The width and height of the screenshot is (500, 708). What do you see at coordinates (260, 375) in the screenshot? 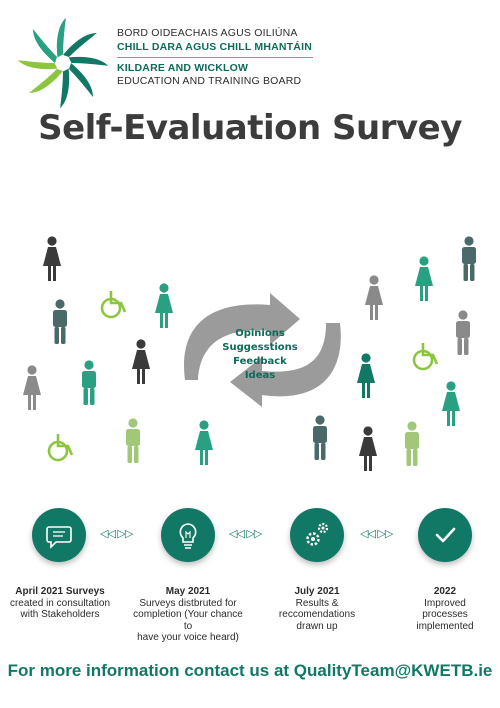
I see `cycle-word-ideas: Ideas` at bounding box center [260, 375].